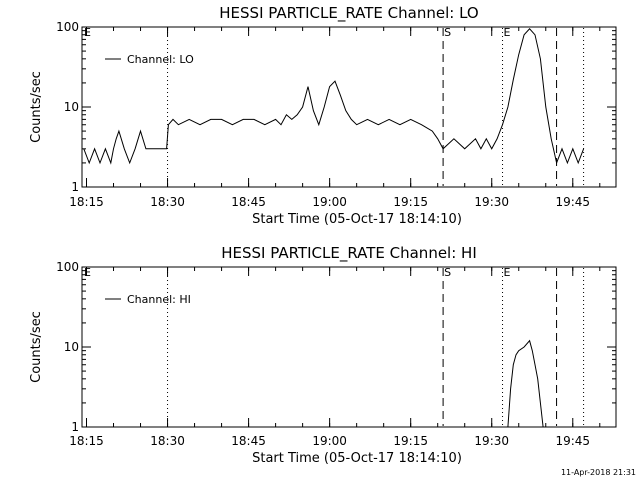  What do you see at coordinates (160, 59) in the screenshot?
I see `legend-label: Channel: LO` at bounding box center [160, 59].